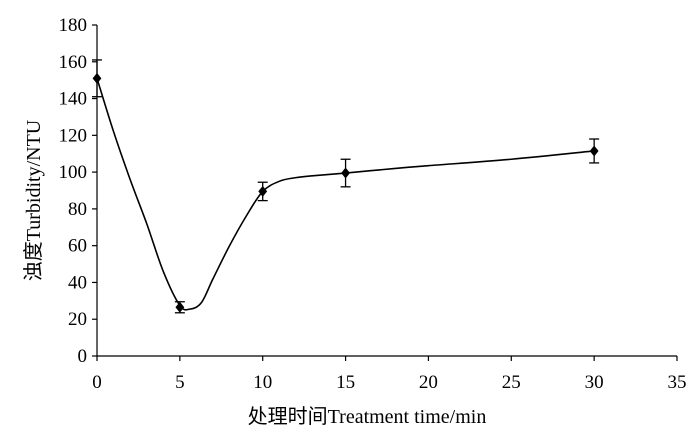 The height and width of the screenshot is (441, 700). Describe the element at coordinates (677, 382) in the screenshot. I see `x-tick-label: 35` at that location.